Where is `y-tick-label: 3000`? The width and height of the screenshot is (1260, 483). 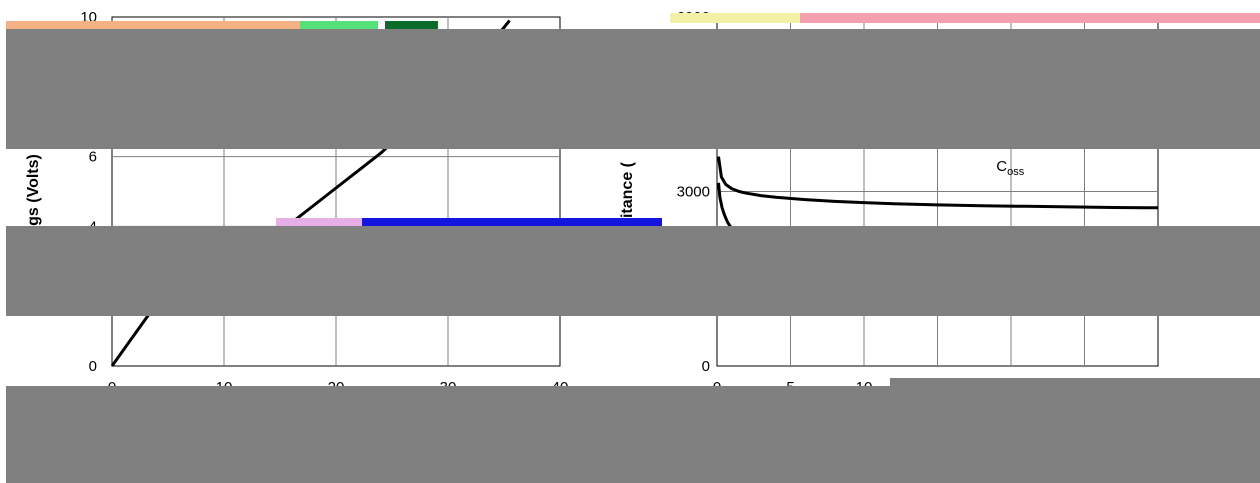 y-tick-label: 3000 is located at coordinates (693, 192).